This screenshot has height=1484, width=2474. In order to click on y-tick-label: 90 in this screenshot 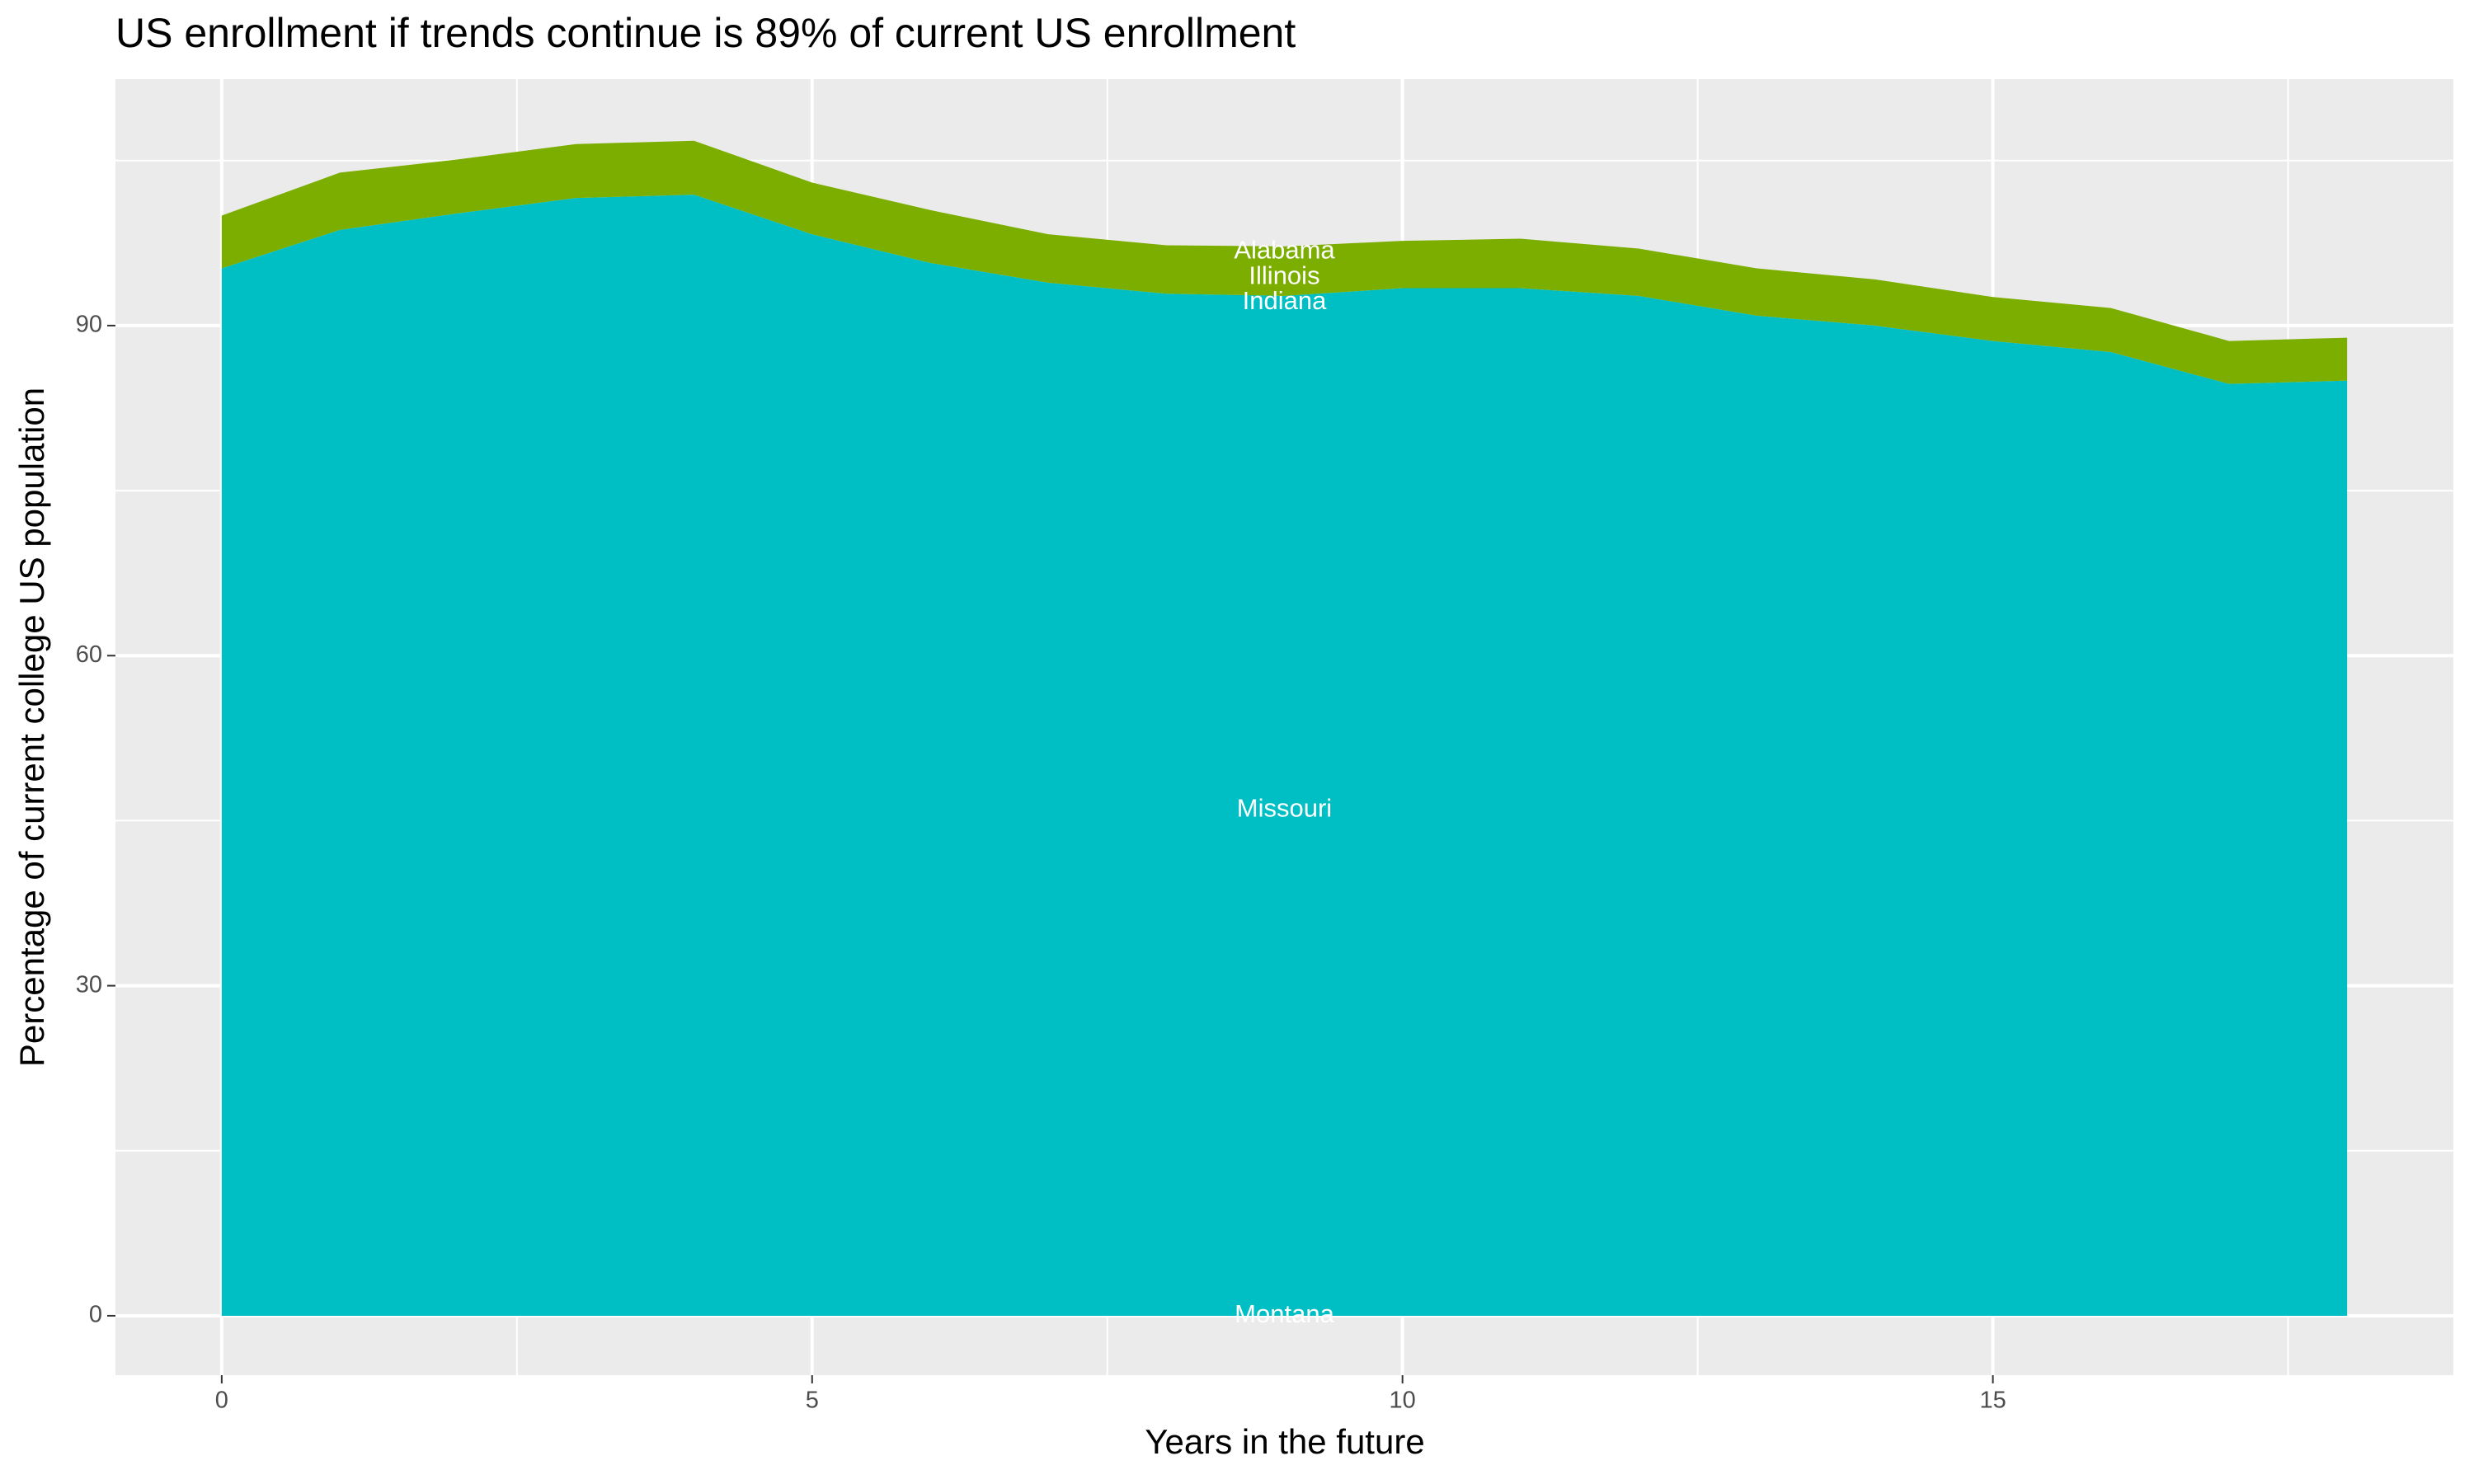, I will do `click(89, 325)`.